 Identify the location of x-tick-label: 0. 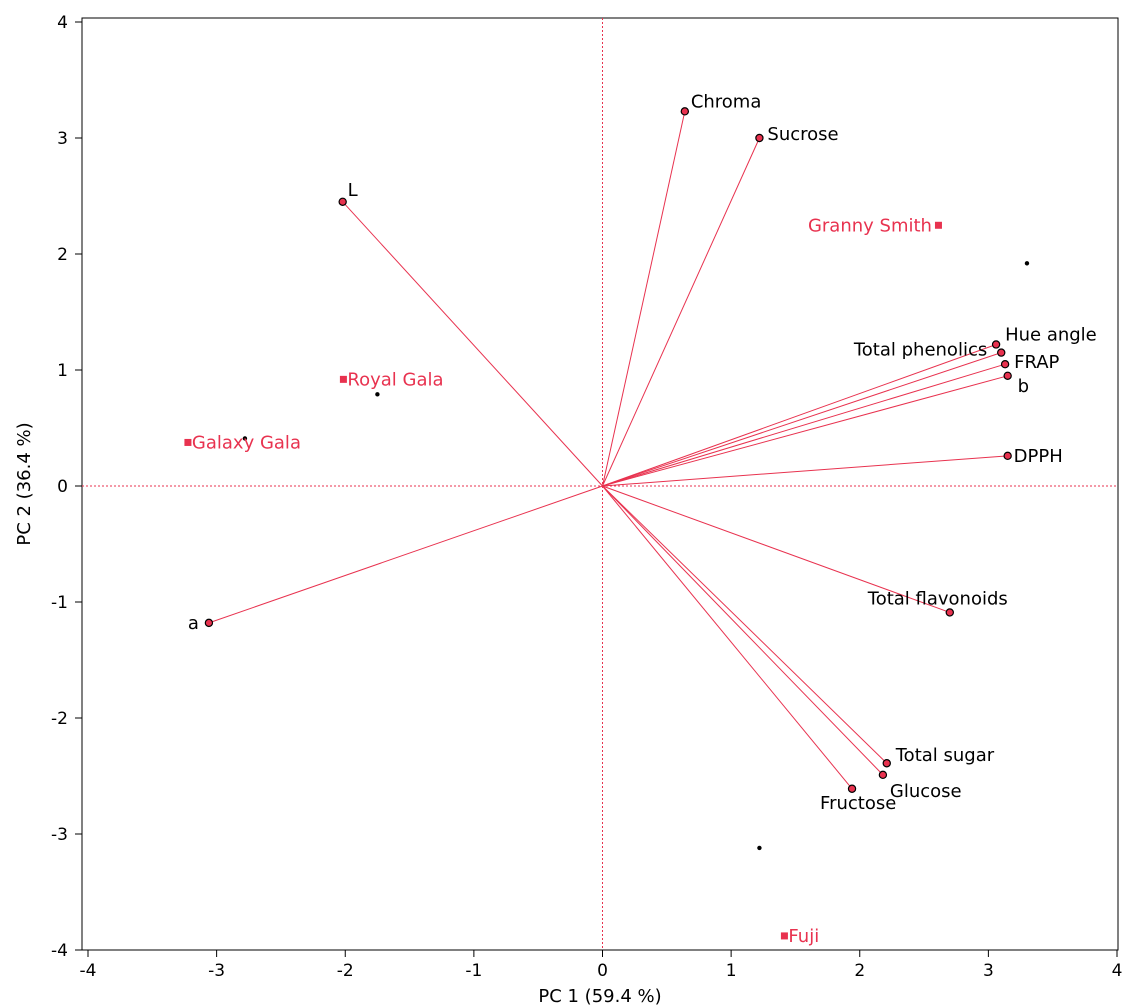
(602, 971).